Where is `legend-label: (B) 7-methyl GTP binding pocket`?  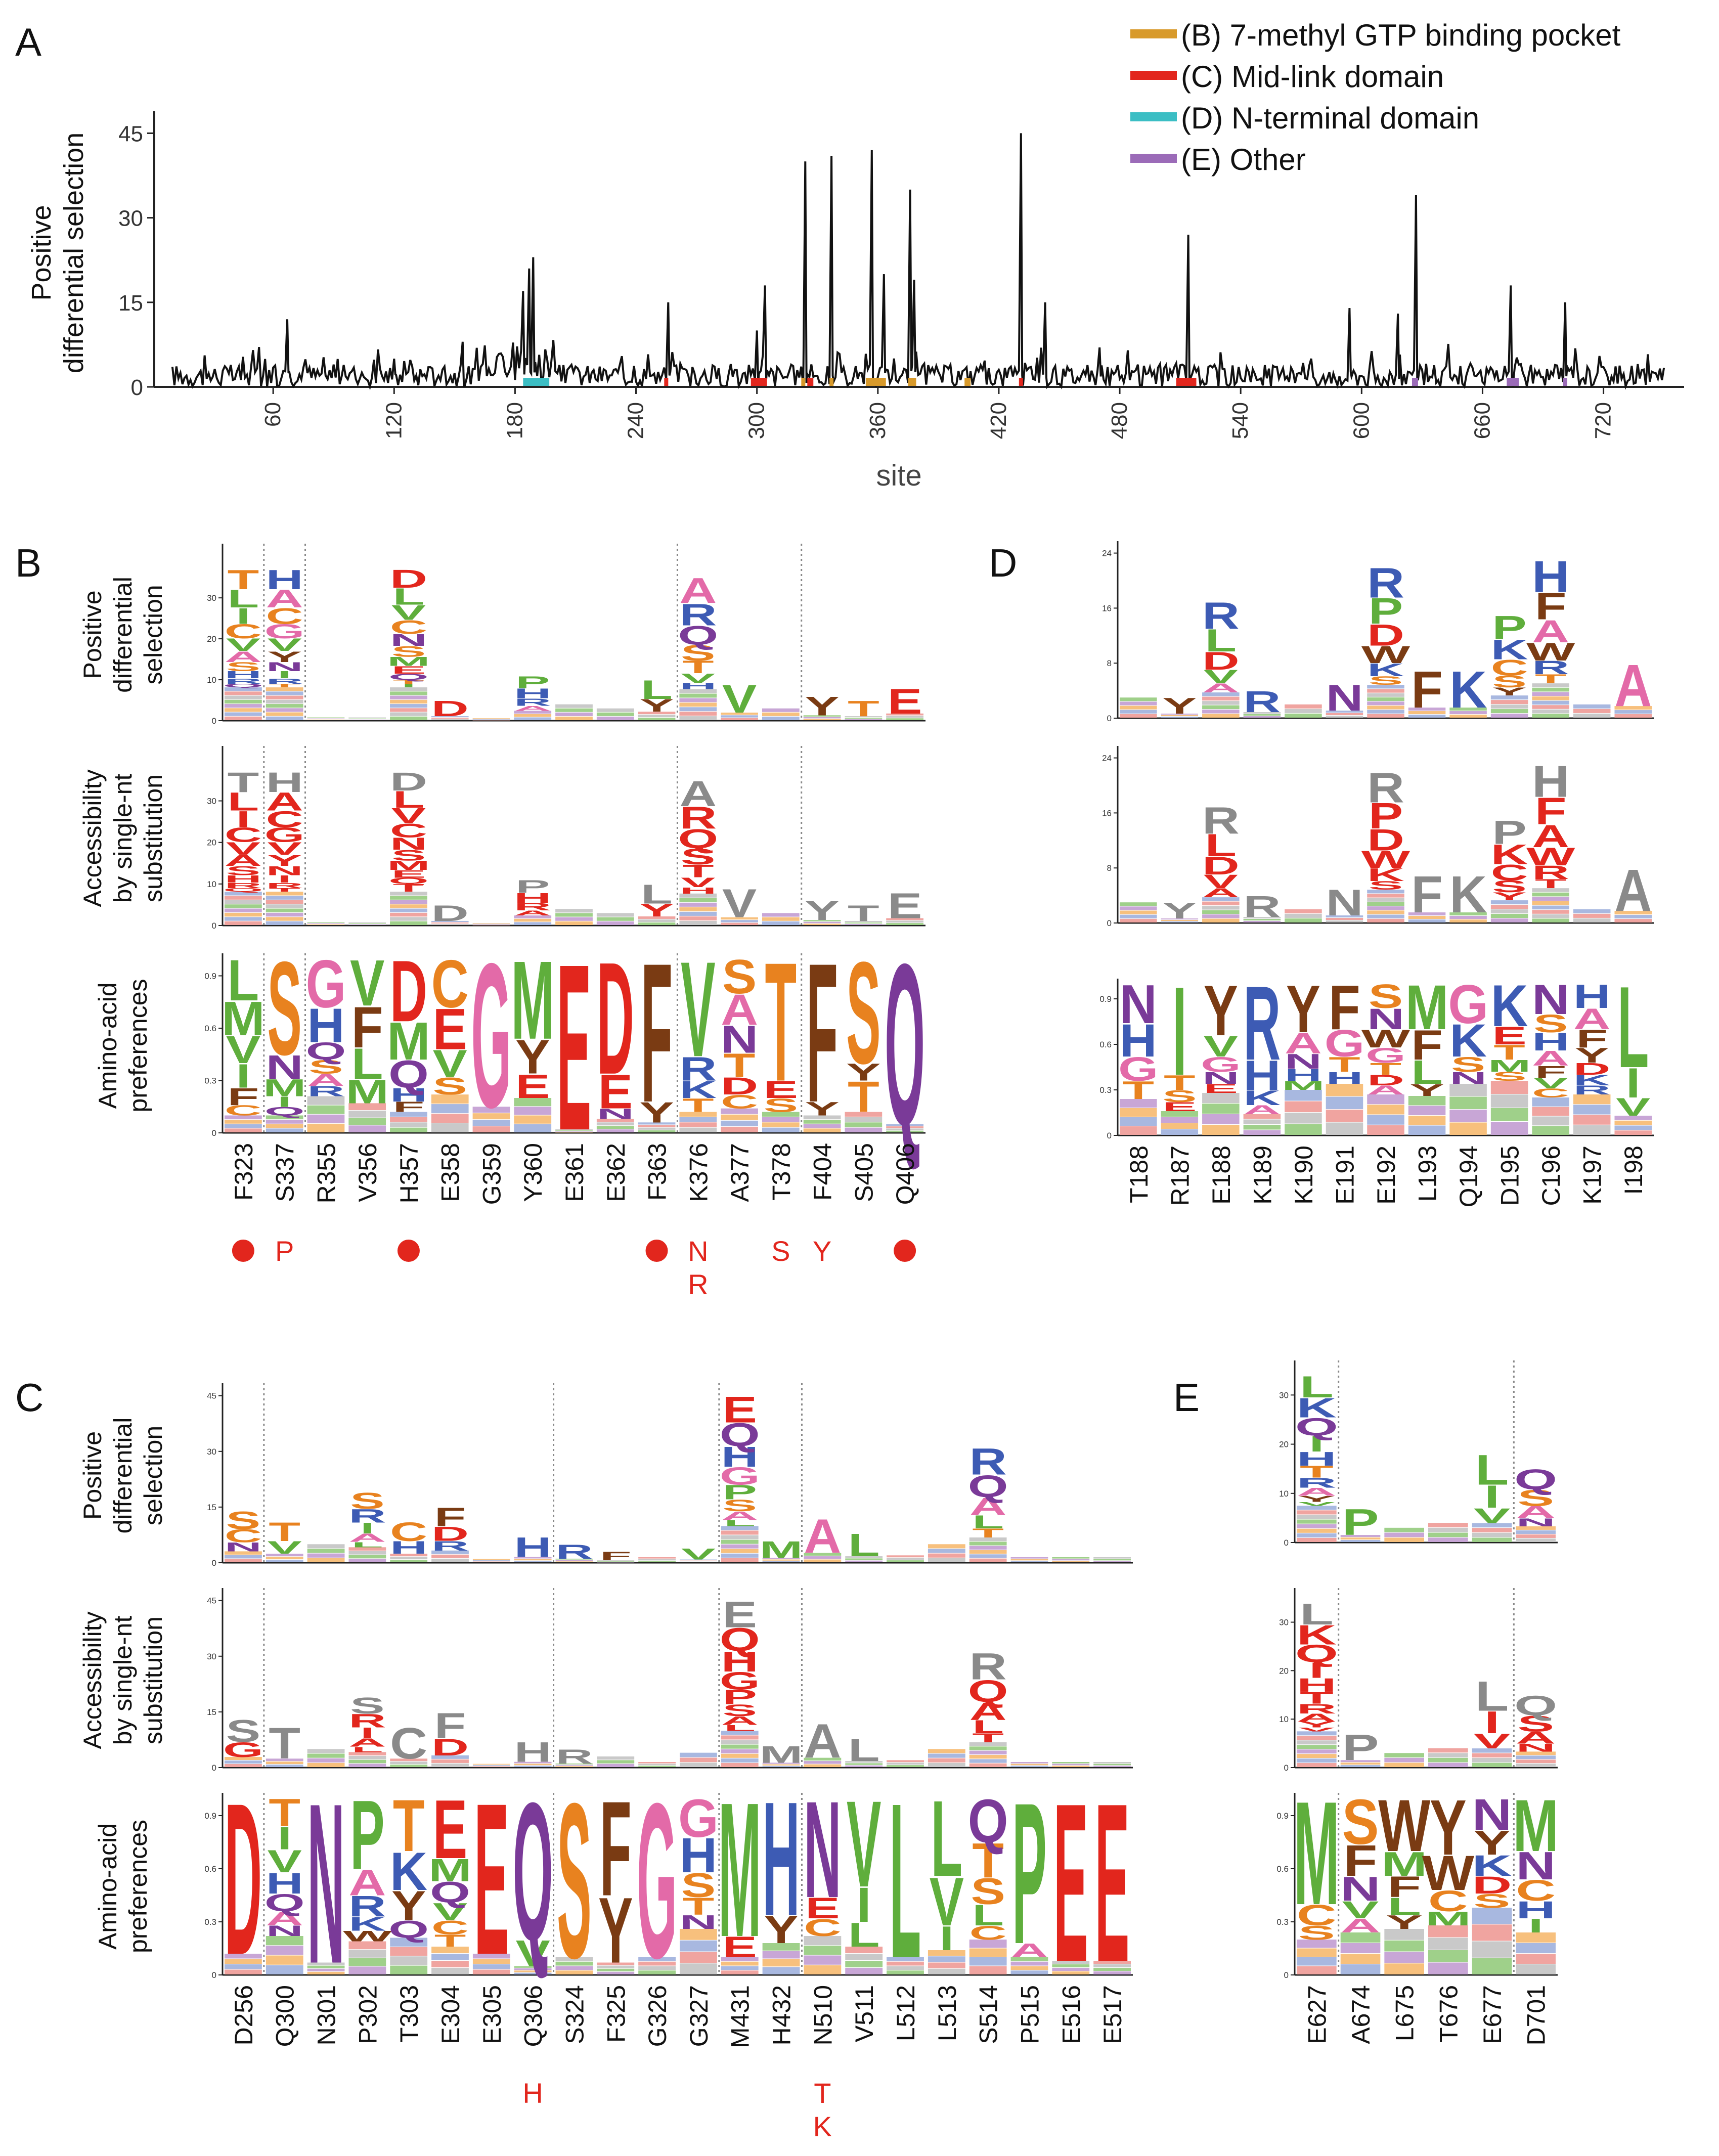
legend-label: (B) 7-methyl GTP binding pocket is located at coordinates (1401, 35).